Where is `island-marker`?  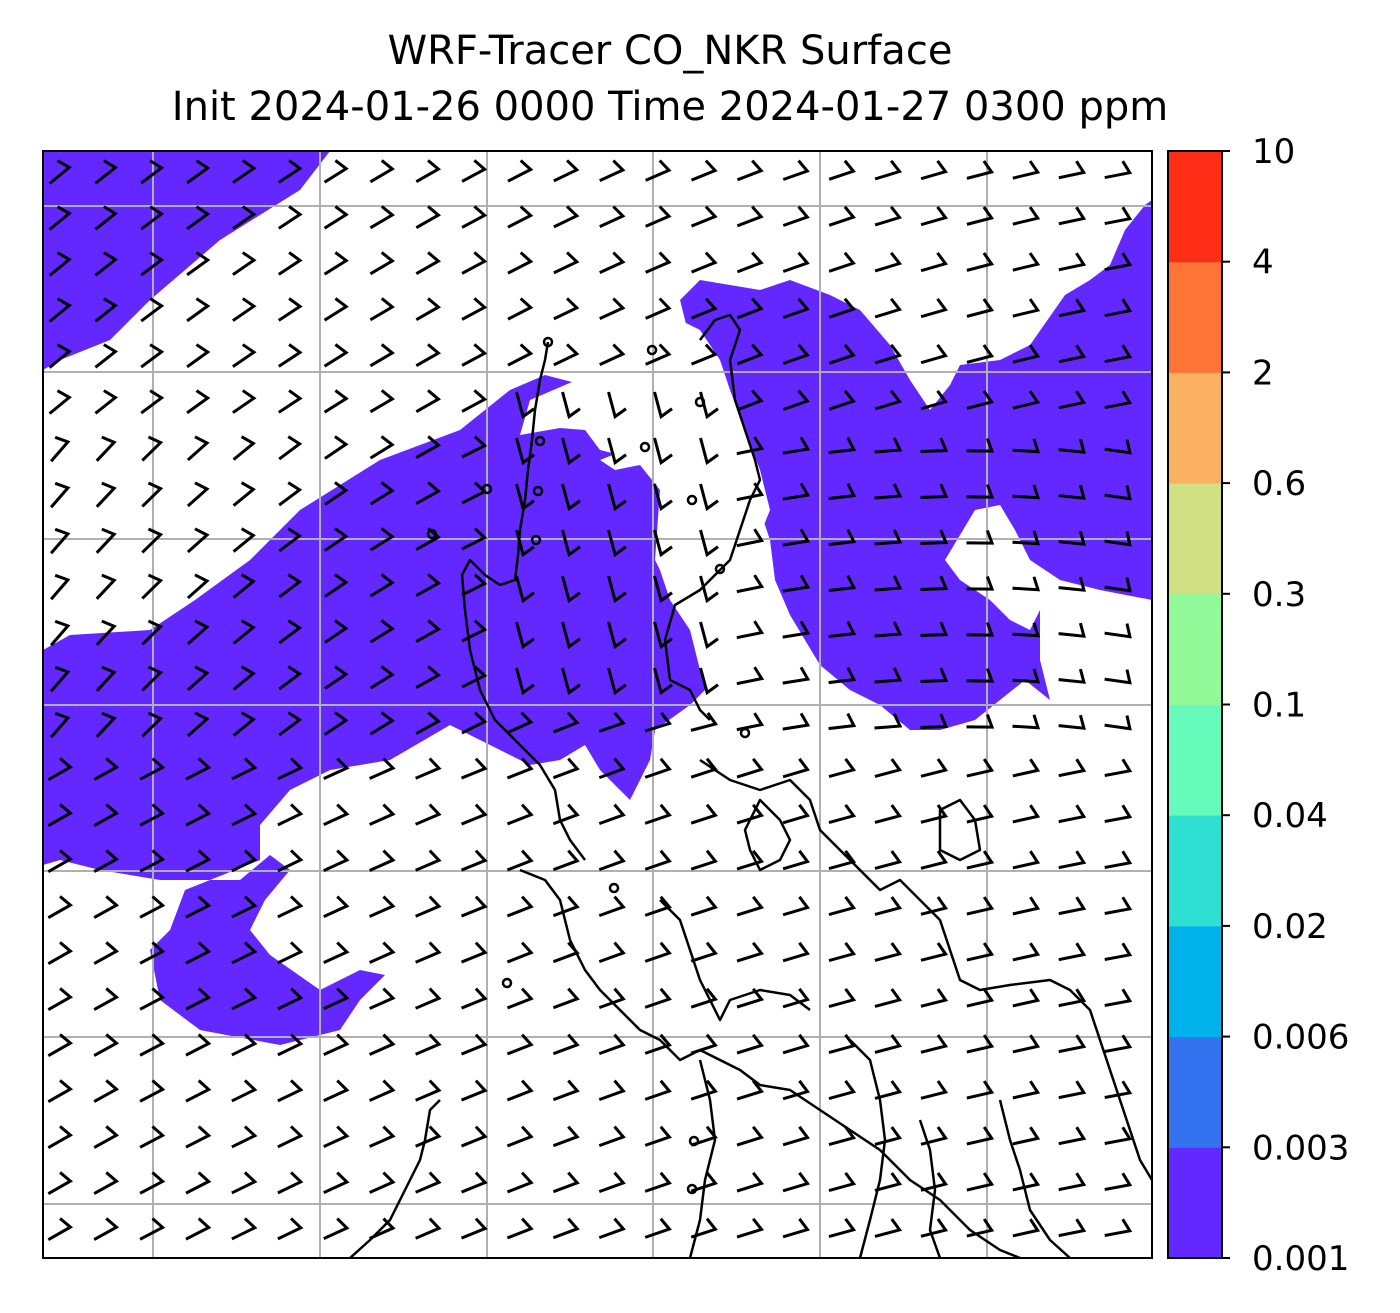 island-marker is located at coordinates (540, 441).